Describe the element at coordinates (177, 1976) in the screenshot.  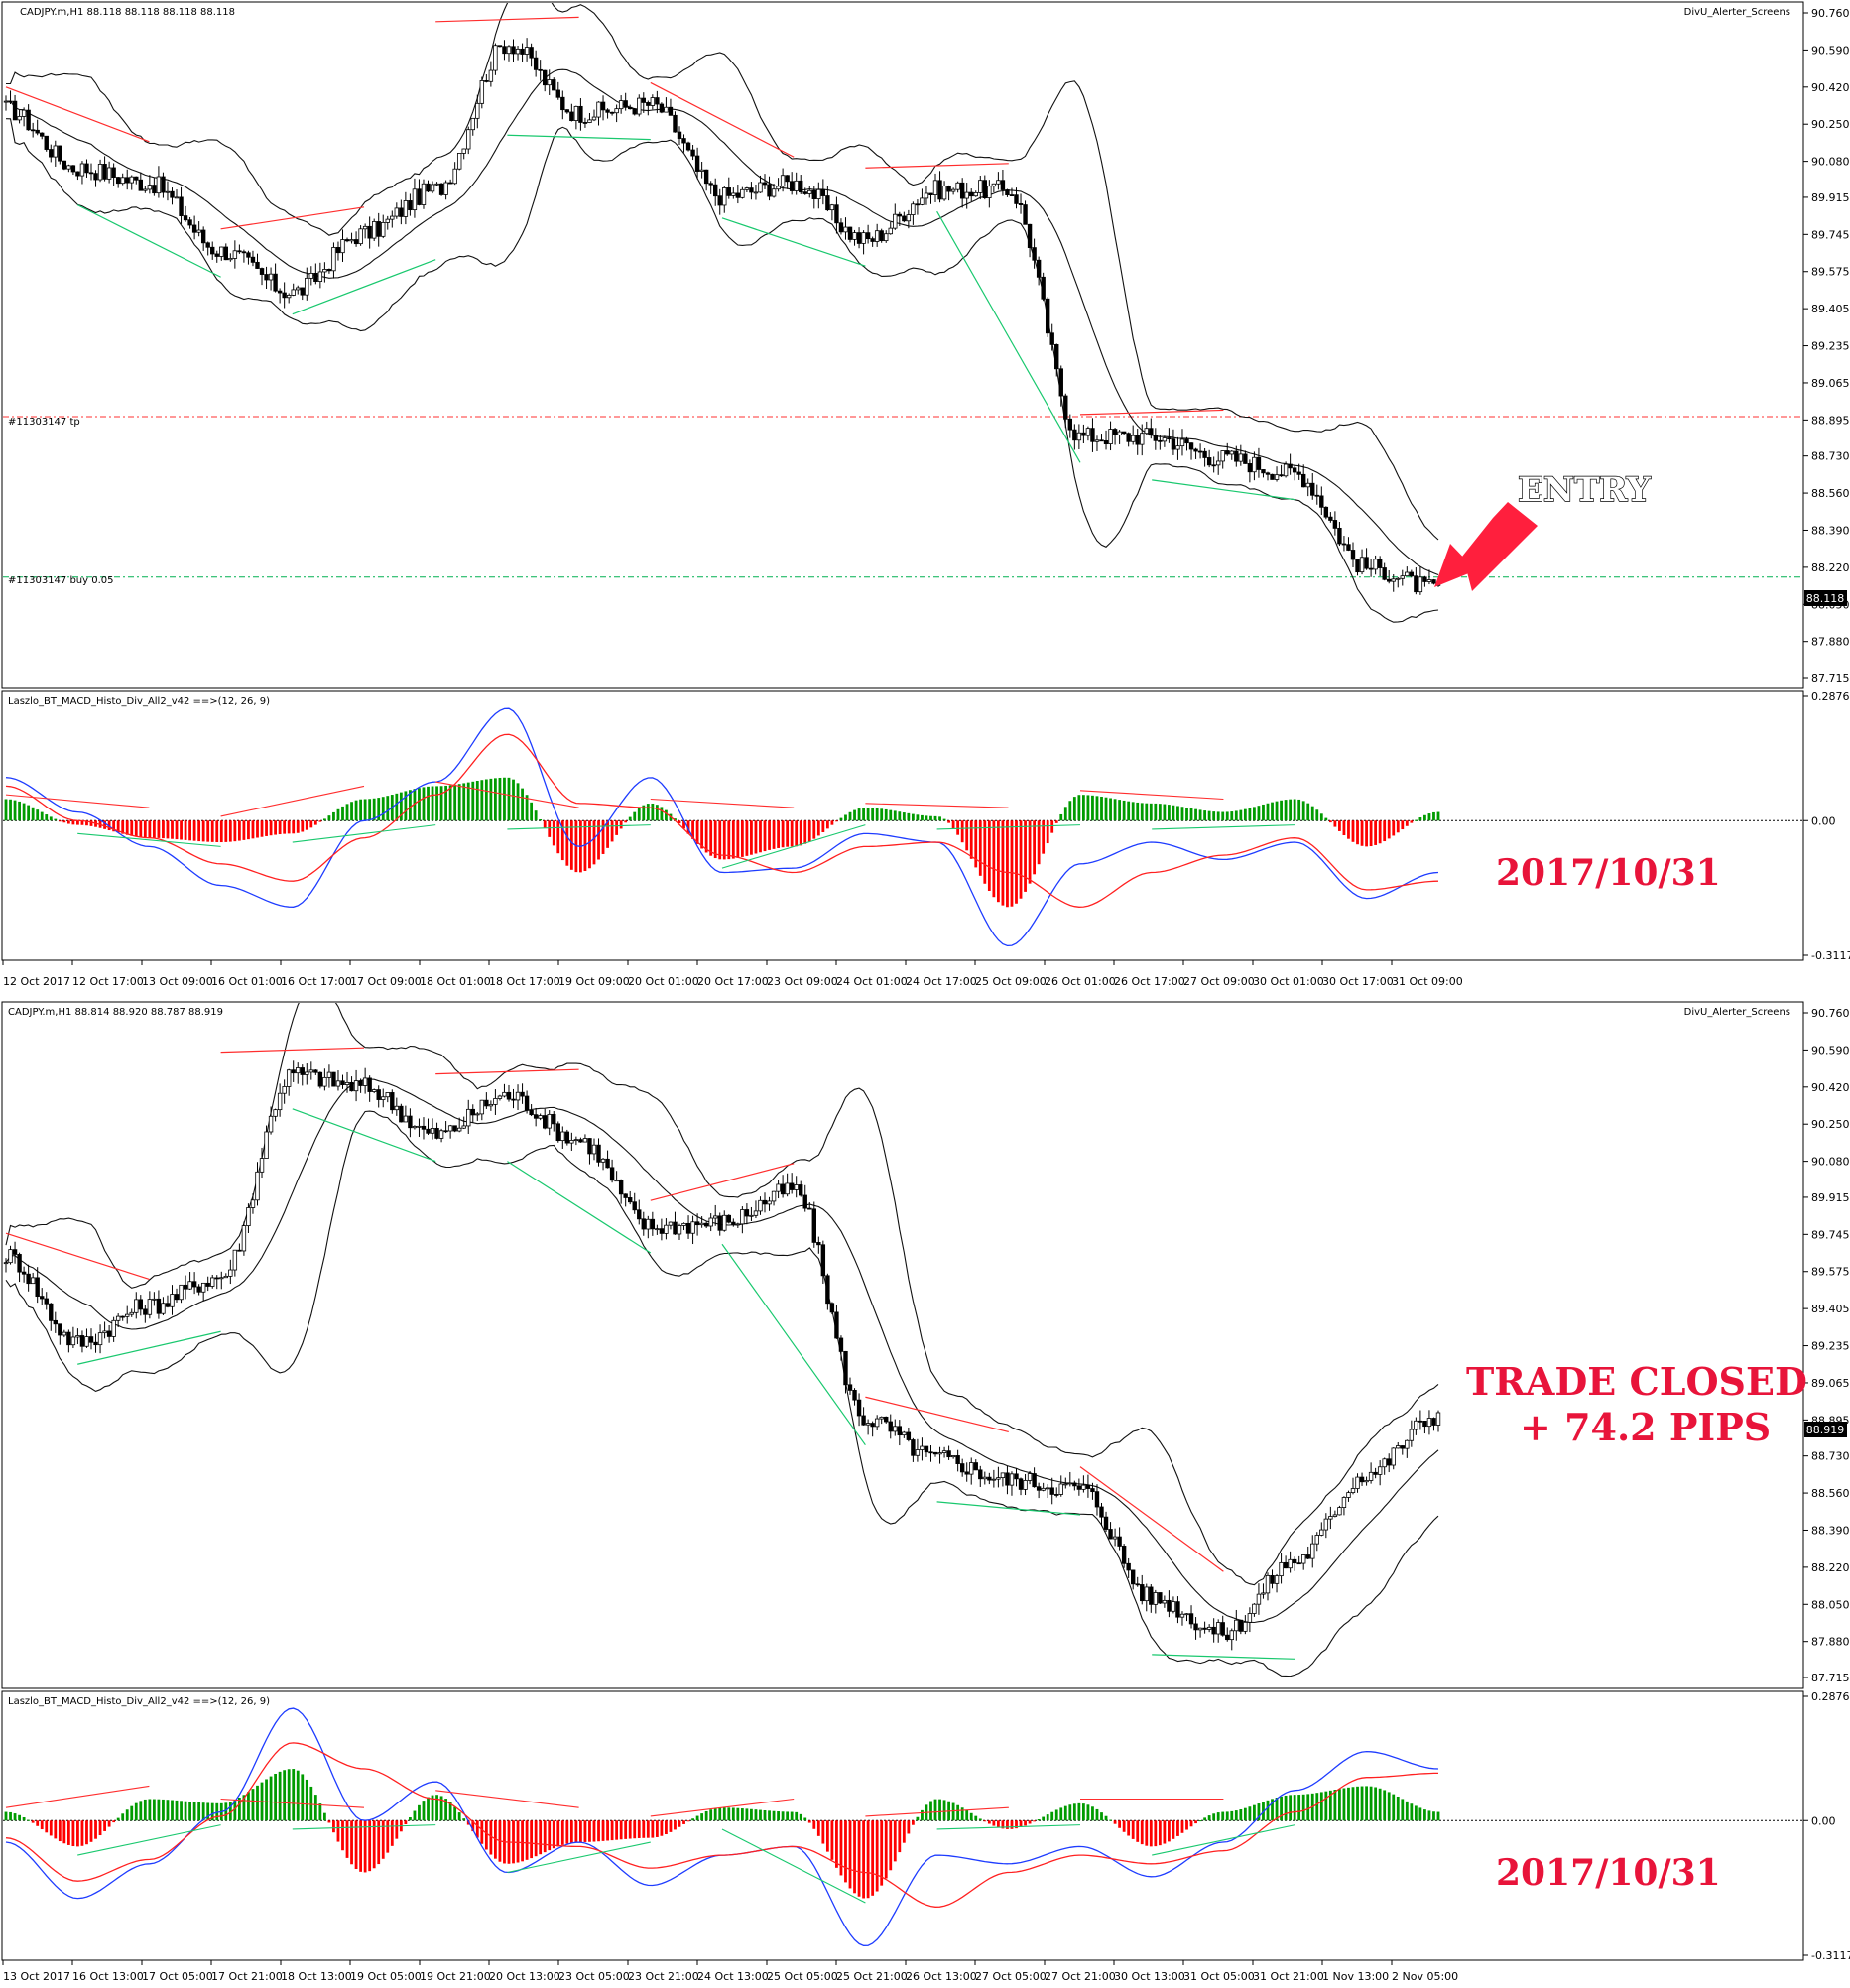
I see `date-tick-label: 17 Oct 05:00` at that location.